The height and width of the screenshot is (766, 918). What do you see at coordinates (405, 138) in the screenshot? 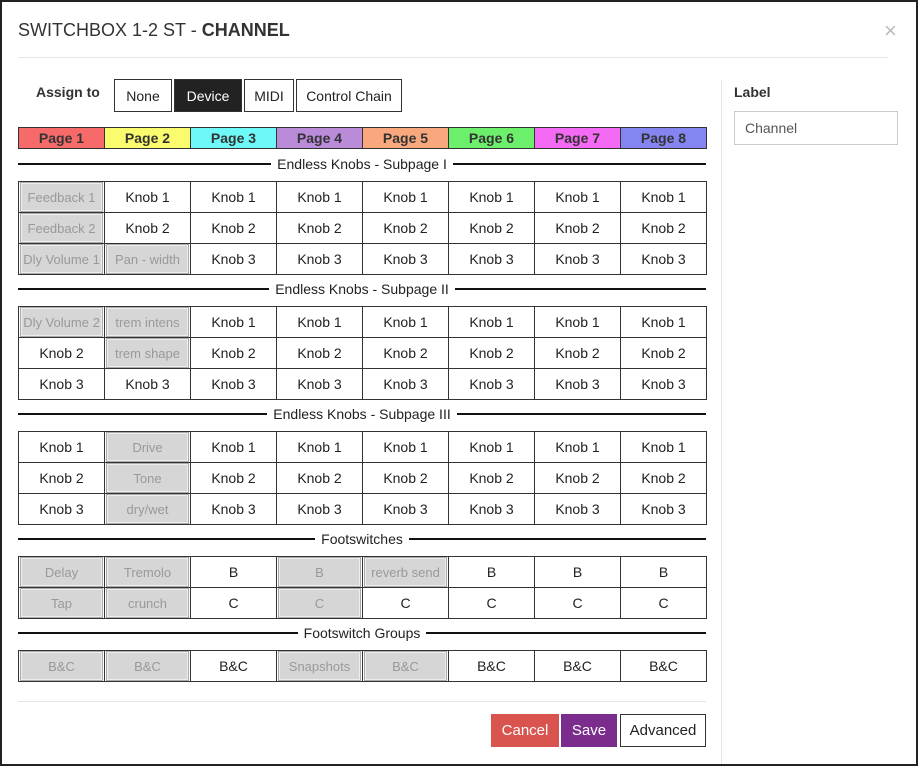
I see `page-tab: Page 5` at bounding box center [405, 138].